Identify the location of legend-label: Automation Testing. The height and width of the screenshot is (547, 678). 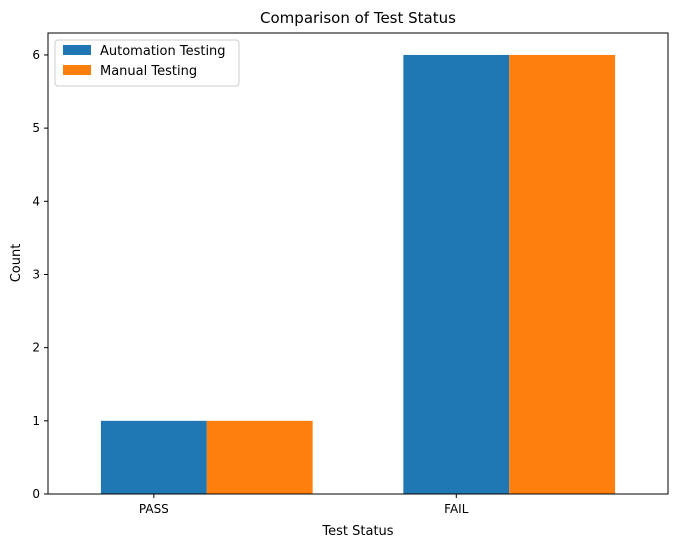
(163, 51).